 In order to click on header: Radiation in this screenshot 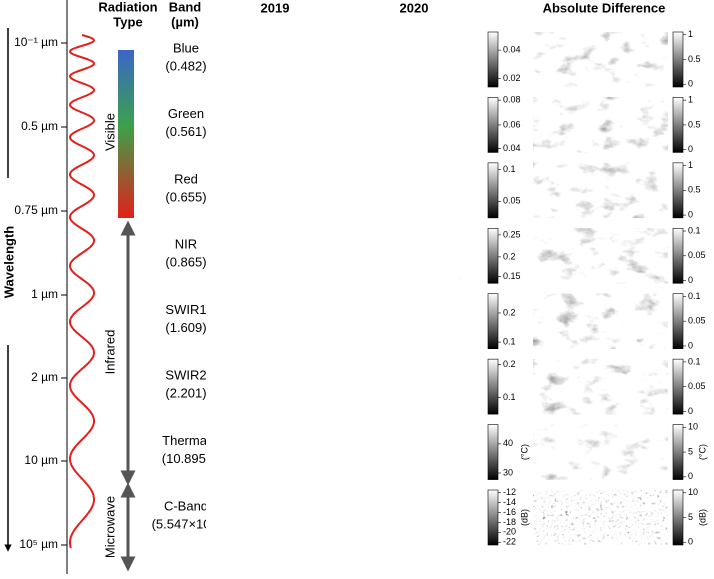, I will do `click(127, 7)`.